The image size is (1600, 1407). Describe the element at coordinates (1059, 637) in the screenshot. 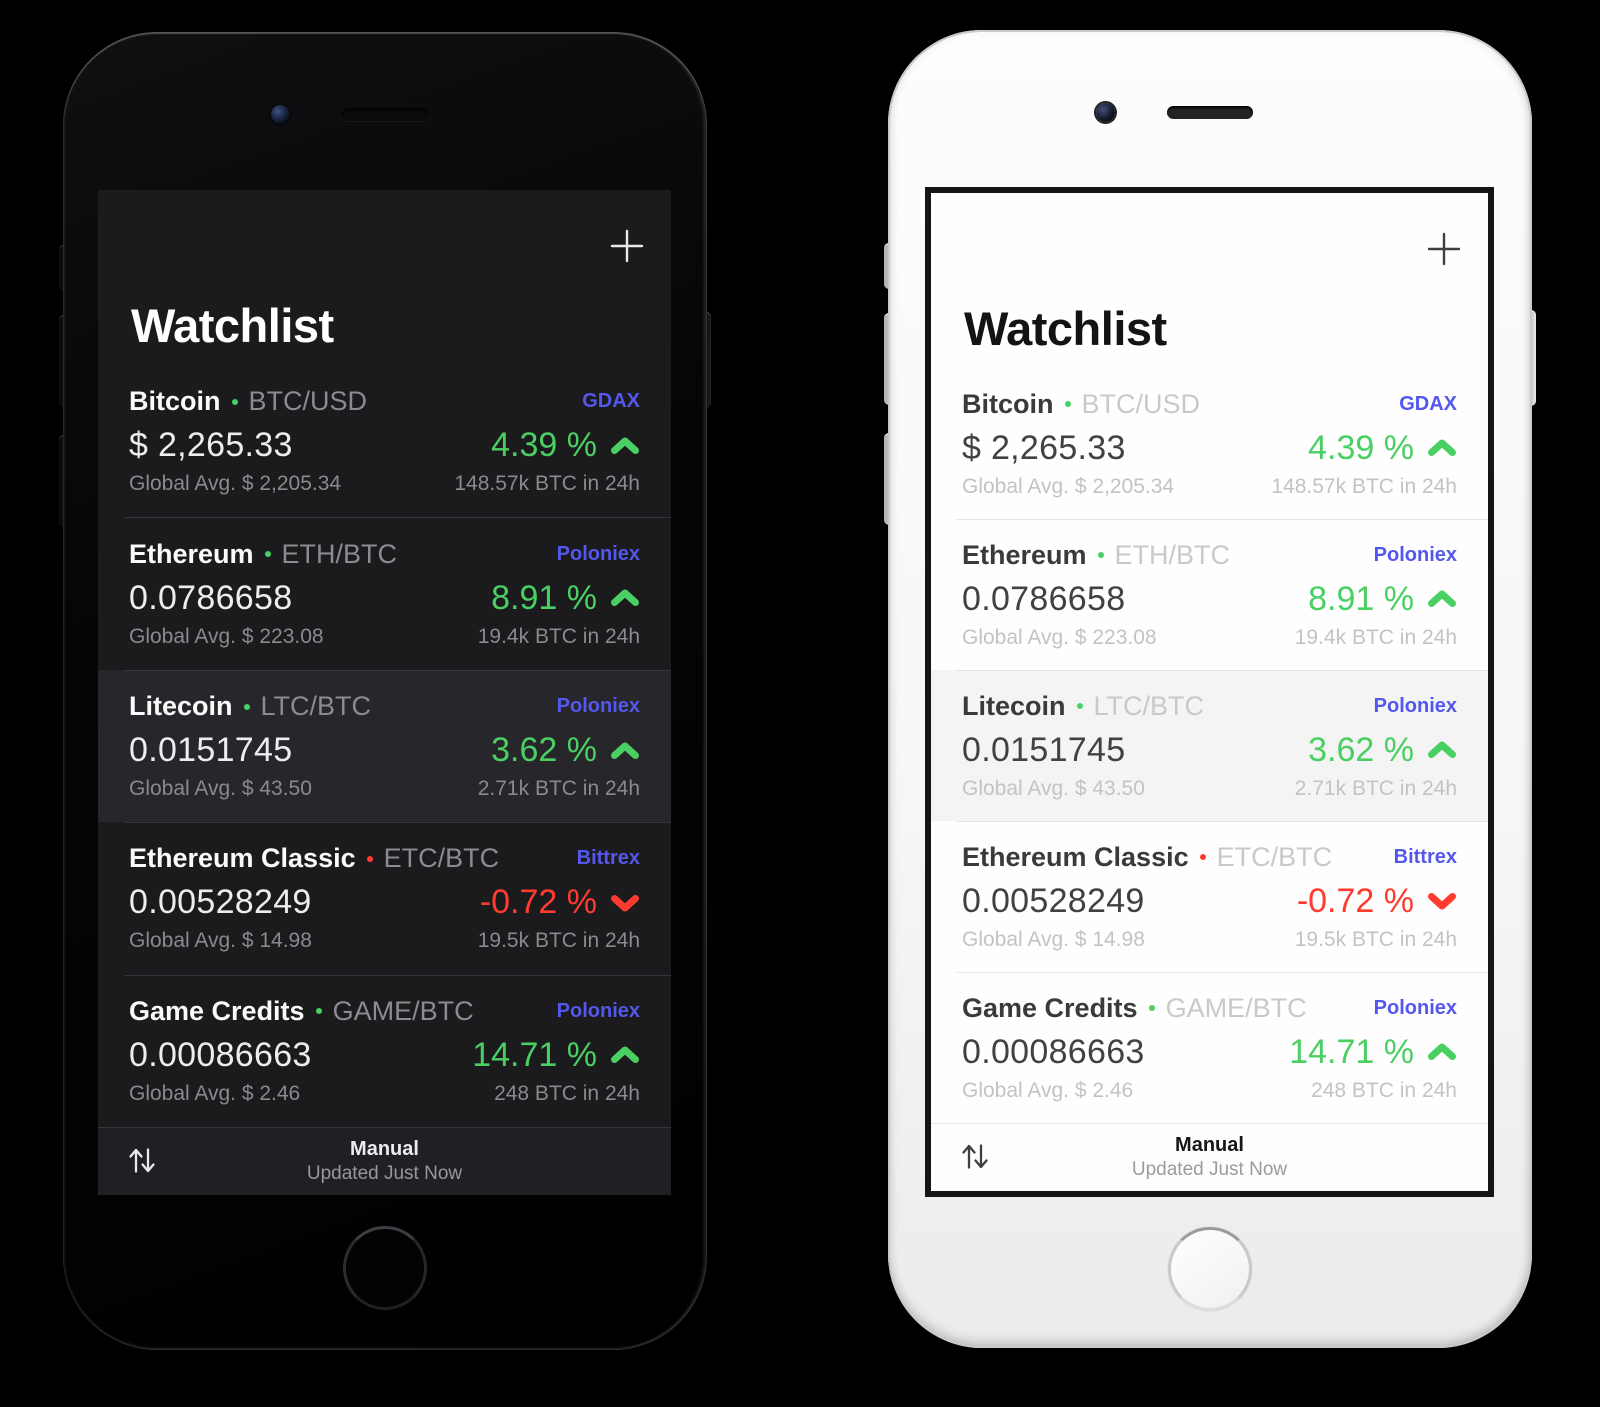

I see `global-average: Global Avg. $ 223.08` at that location.